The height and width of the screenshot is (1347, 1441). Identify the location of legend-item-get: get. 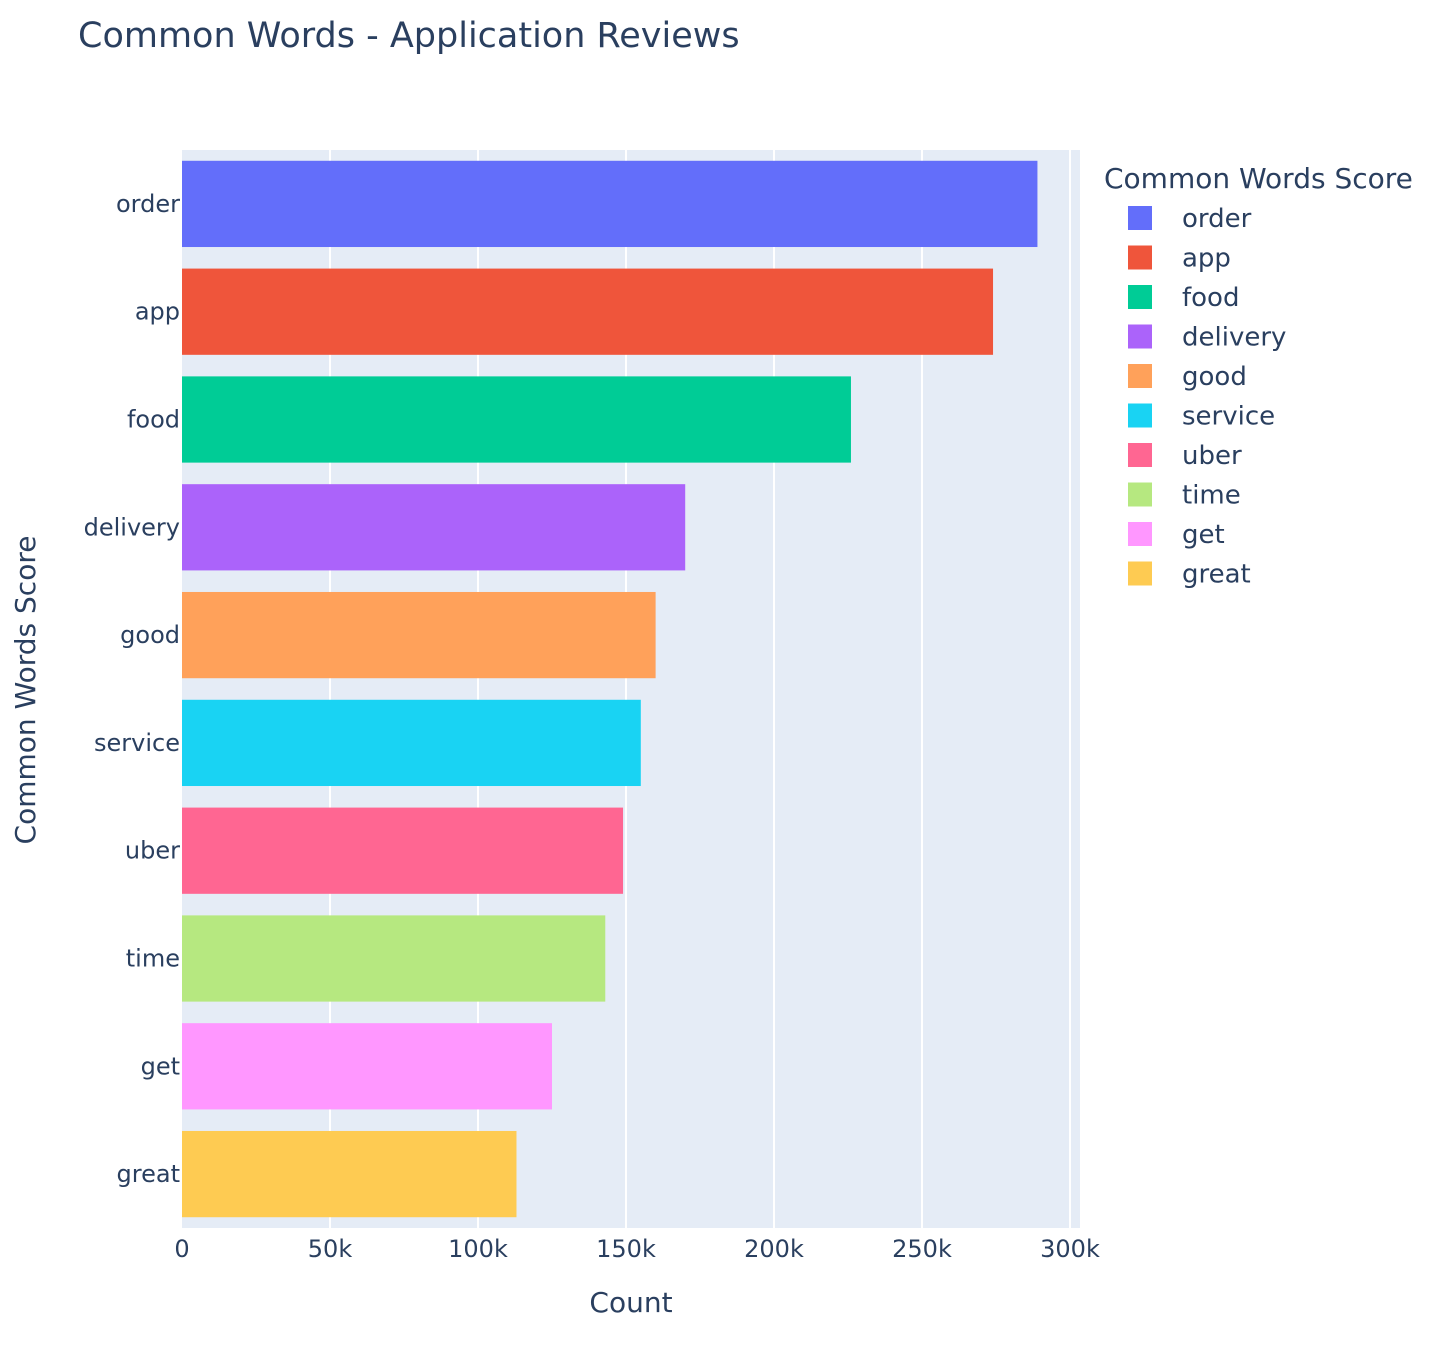
(1176, 535).